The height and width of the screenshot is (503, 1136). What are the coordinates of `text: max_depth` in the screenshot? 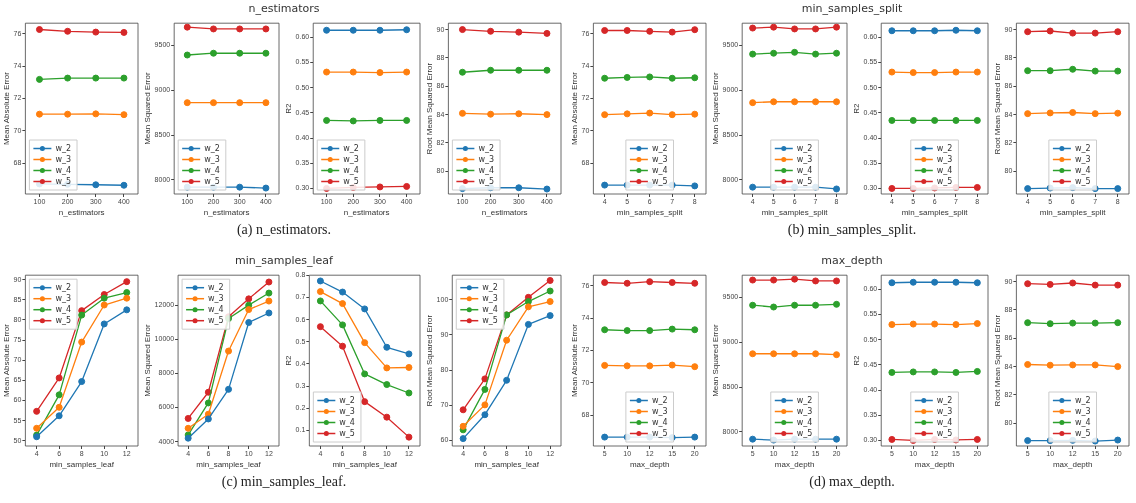 It's located at (852, 260).